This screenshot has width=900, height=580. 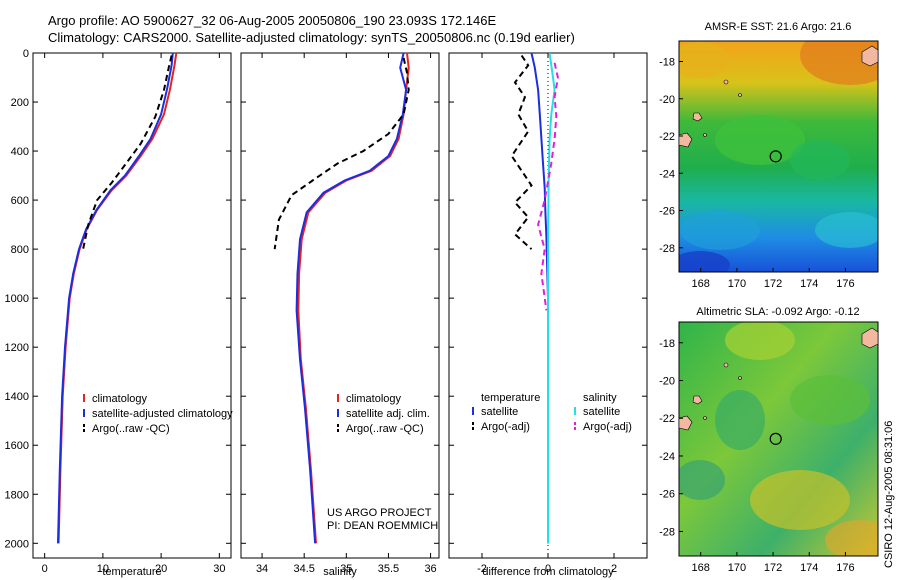 I want to click on salinity-xtick-label: 34, so click(x=262, y=569).